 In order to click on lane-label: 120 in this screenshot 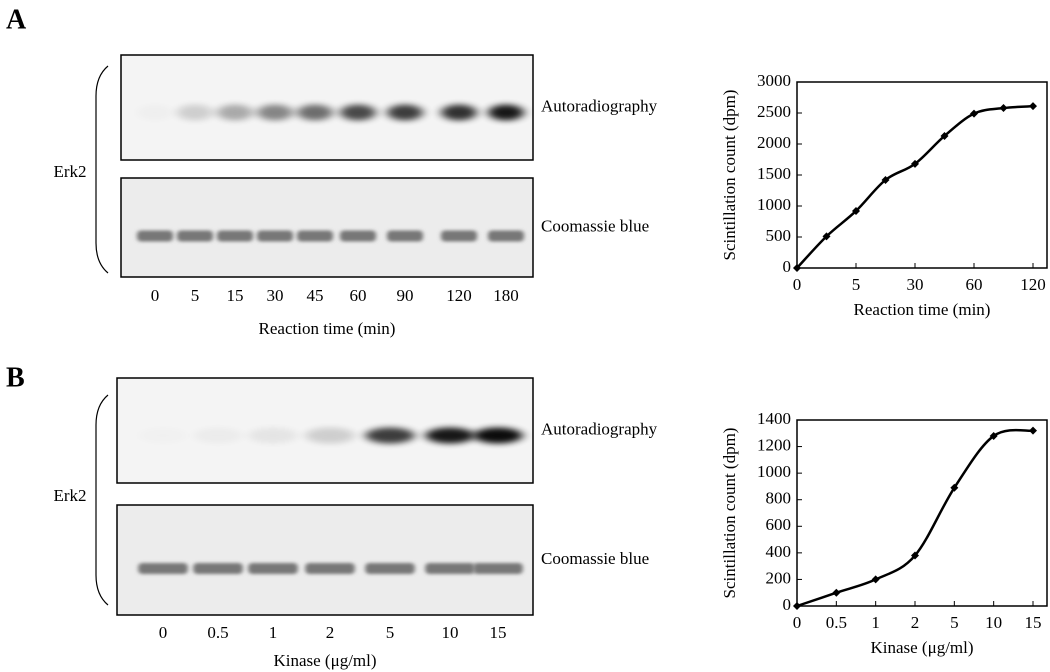, I will do `click(459, 295)`.